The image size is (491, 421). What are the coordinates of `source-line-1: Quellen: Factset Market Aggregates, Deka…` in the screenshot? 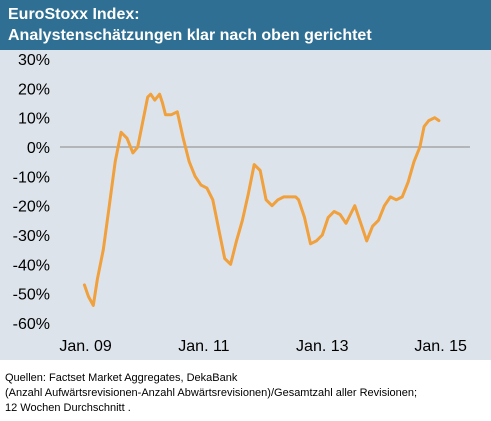 It's located at (121, 378).